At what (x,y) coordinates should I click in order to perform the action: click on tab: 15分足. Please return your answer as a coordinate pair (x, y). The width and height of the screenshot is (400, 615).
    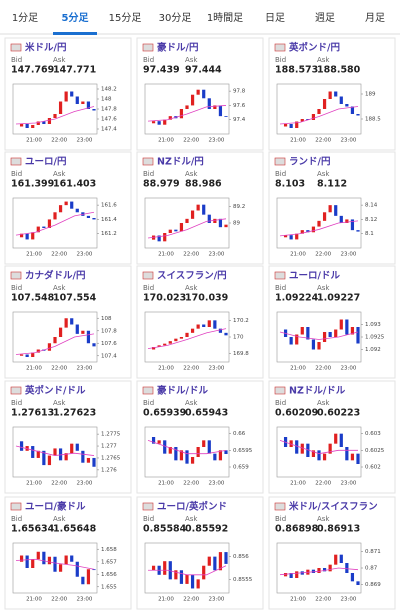
    Looking at the image, I should click on (125, 18).